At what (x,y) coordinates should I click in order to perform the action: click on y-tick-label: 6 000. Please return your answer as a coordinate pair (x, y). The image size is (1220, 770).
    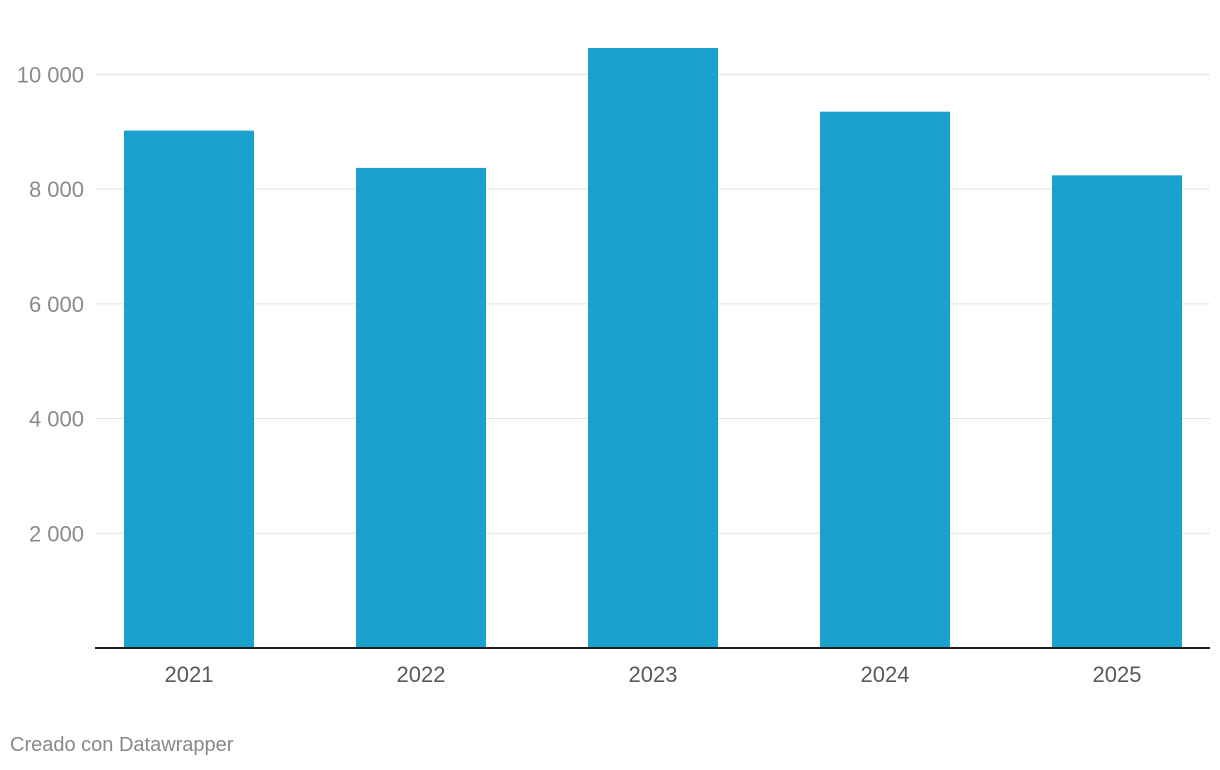
    Looking at the image, I should click on (56, 304).